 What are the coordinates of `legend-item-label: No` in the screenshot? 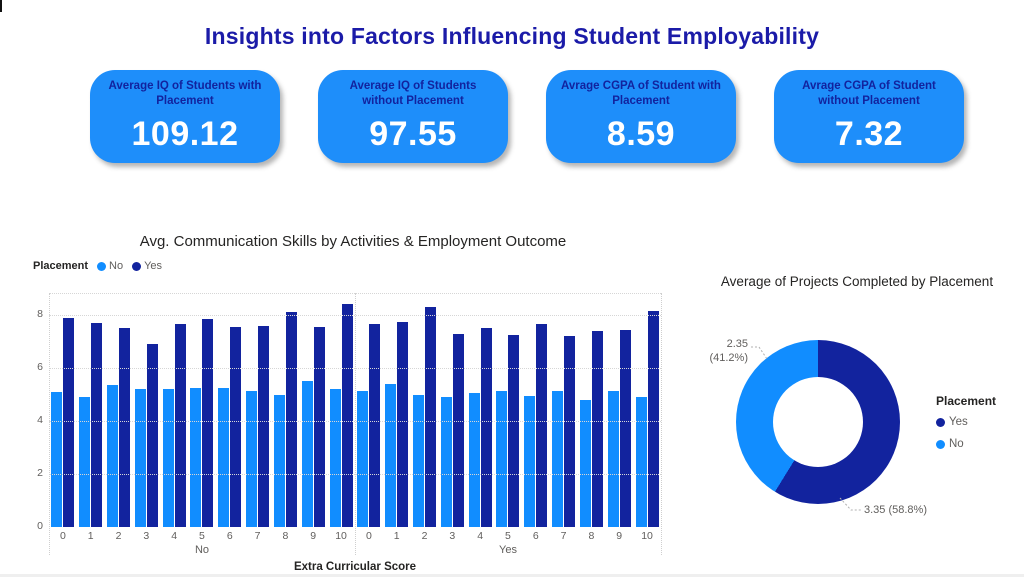 It's located at (956, 444).